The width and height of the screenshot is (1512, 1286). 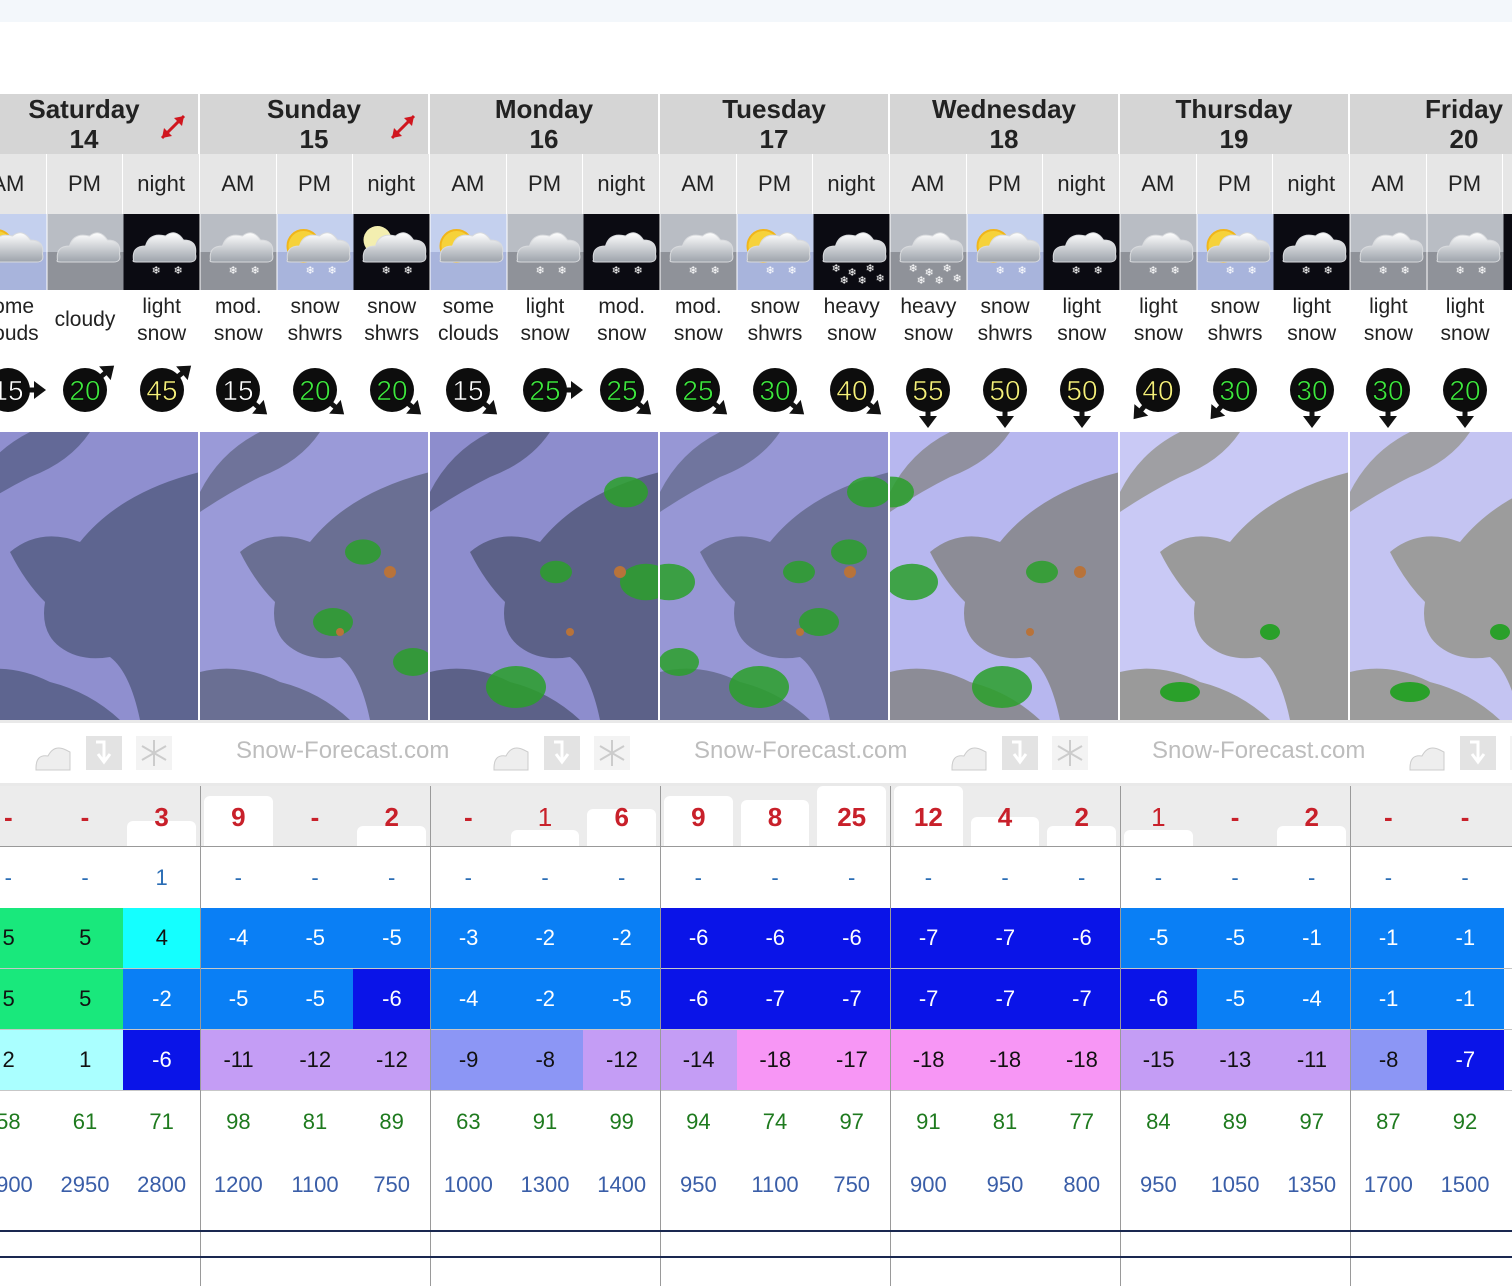 What do you see at coordinates (851, 1121) in the screenshot?
I see `humidity-value: 97` at bounding box center [851, 1121].